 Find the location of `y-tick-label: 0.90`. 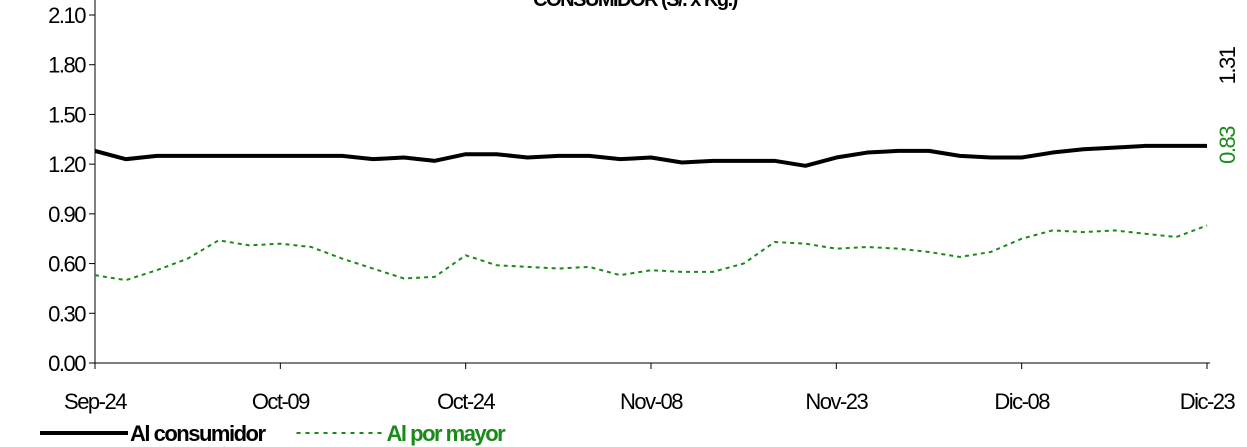

y-tick-label: 0.90 is located at coordinates (67, 214).